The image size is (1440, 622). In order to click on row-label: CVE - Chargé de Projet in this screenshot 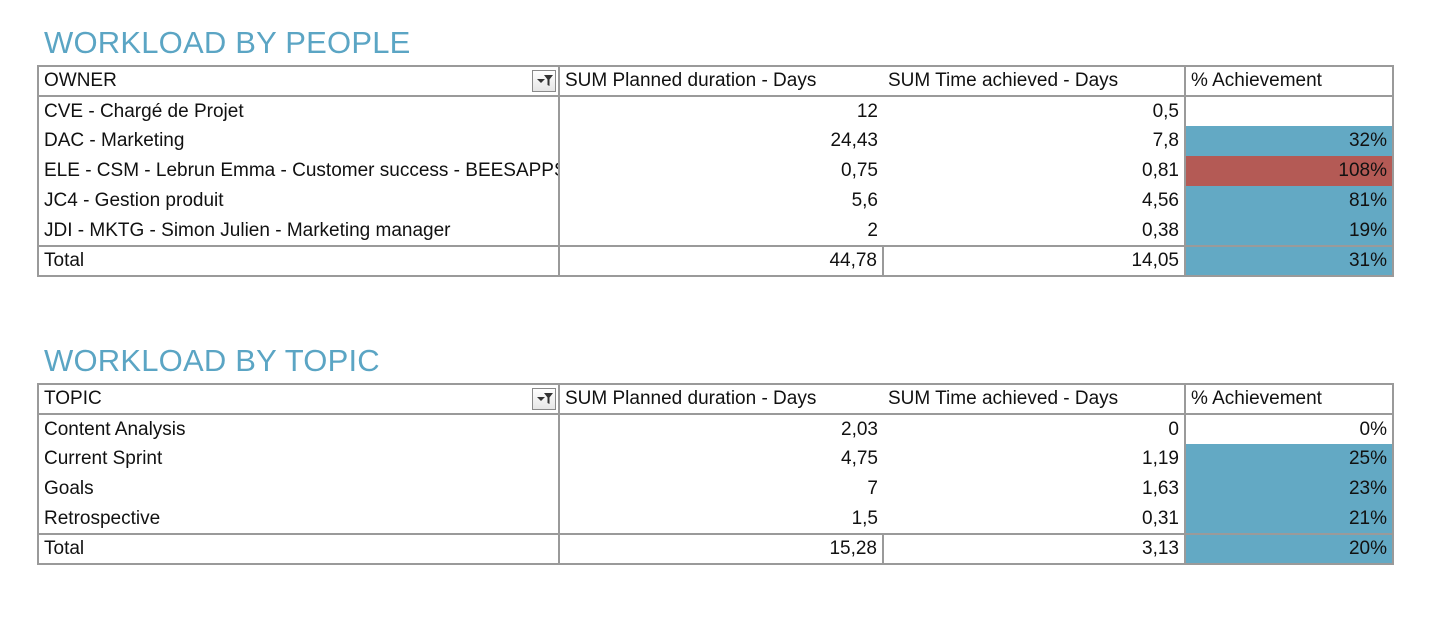, I will do `click(298, 111)`.